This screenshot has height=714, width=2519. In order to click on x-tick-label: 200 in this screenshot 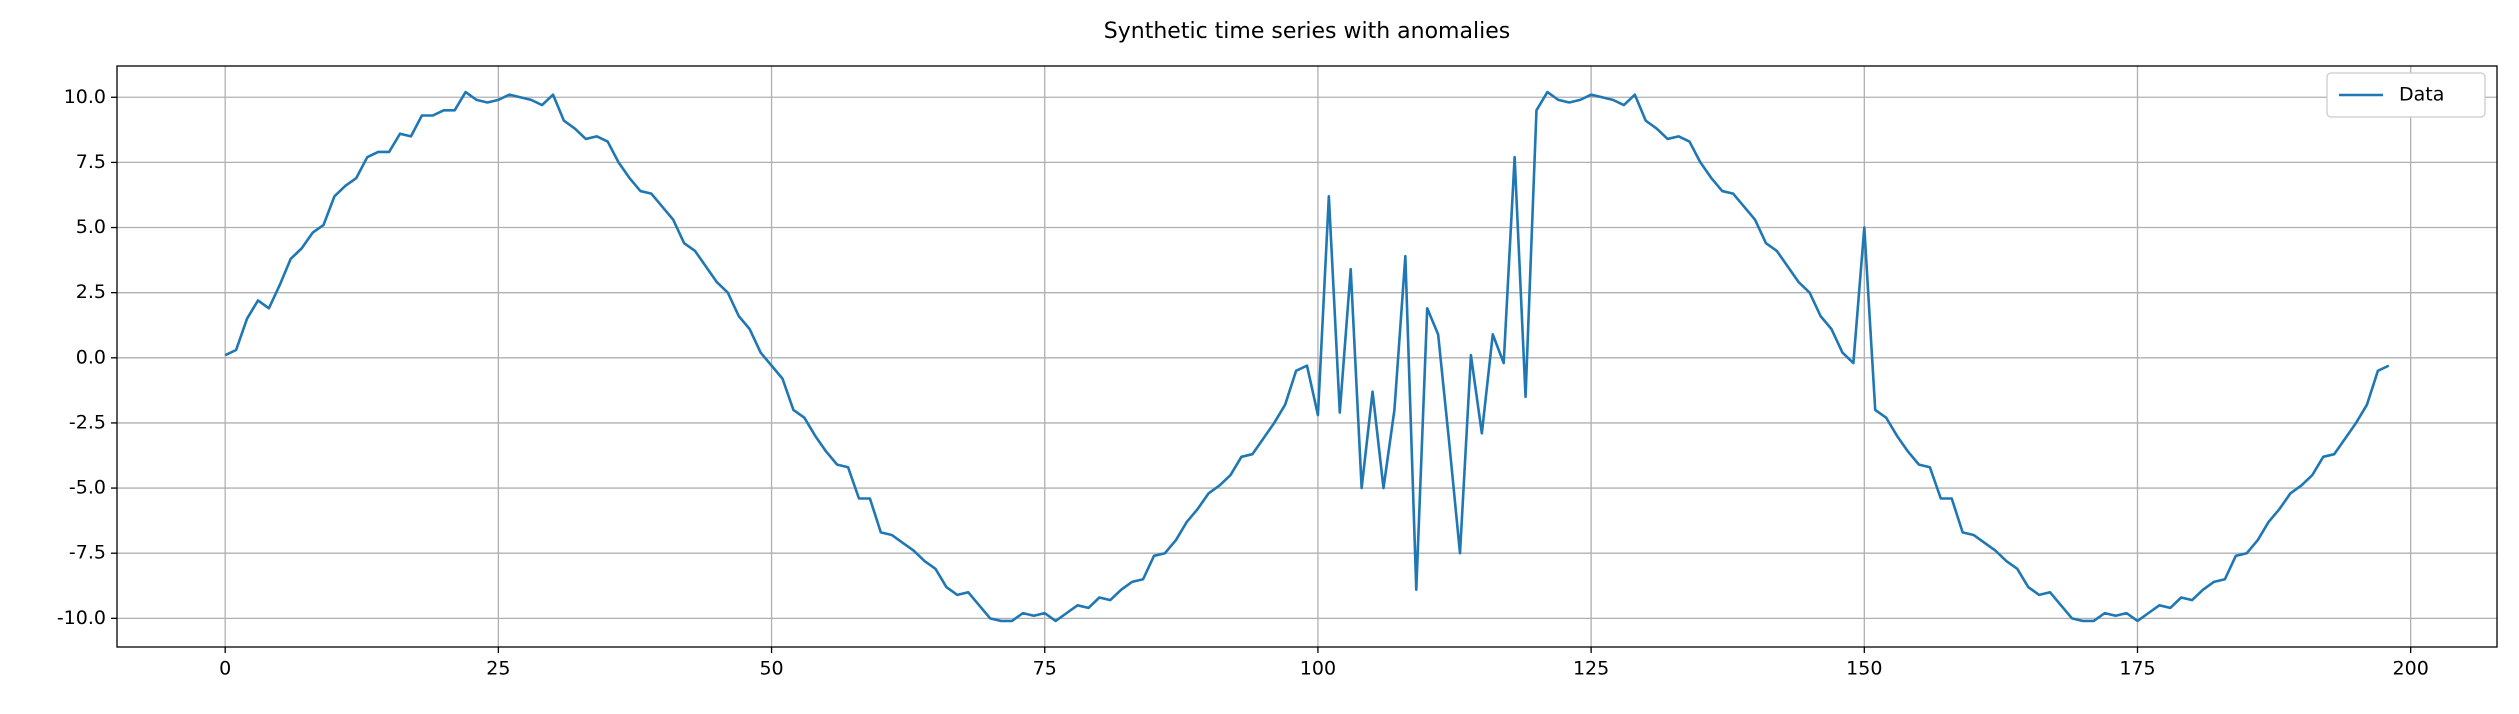, I will do `click(2411, 669)`.